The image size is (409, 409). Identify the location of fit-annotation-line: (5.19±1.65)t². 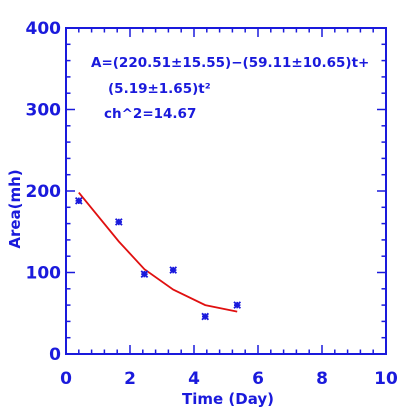
(159, 89).